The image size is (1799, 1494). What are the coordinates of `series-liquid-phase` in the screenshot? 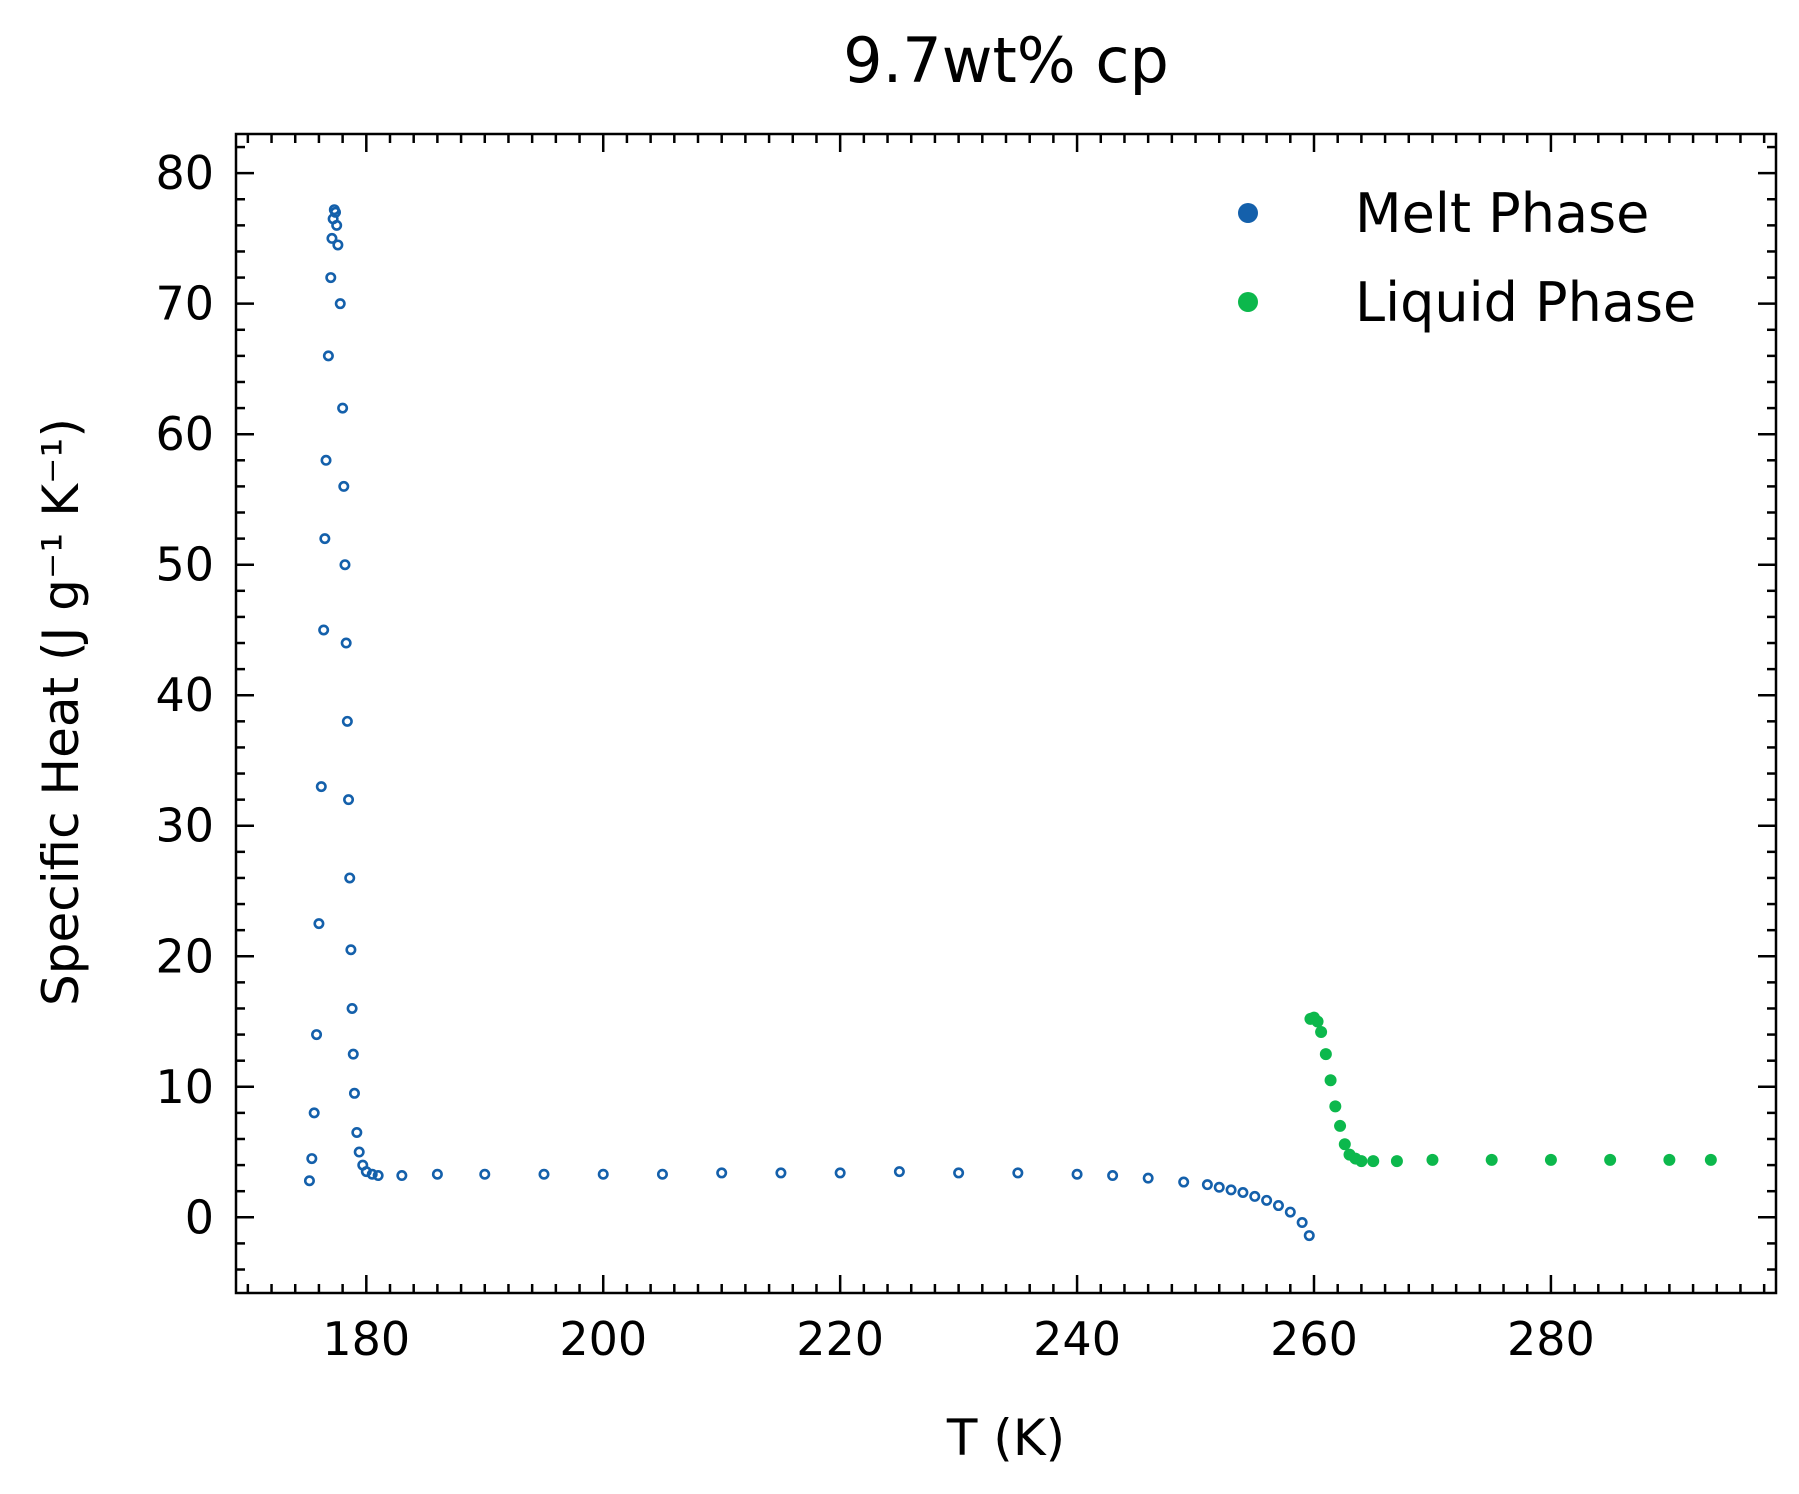 It's located at (1510, 1089).